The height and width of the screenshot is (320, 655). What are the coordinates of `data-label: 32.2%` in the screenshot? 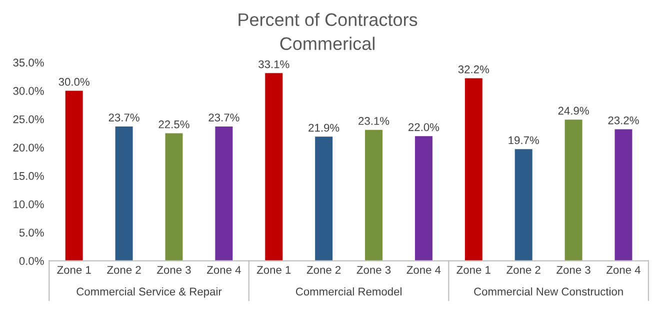 It's located at (474, 69).